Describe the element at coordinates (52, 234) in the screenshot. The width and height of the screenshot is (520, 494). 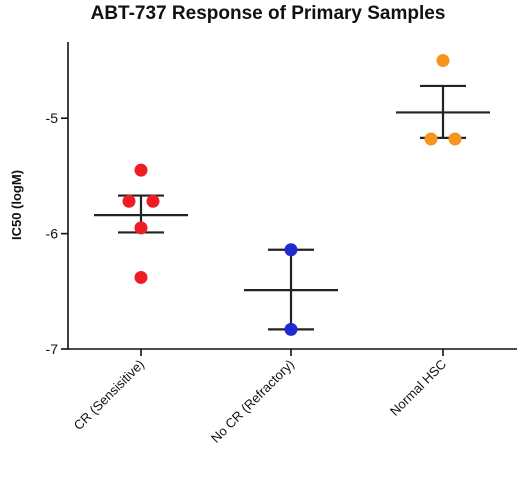
I see `y-tick-label: -6` at that location.